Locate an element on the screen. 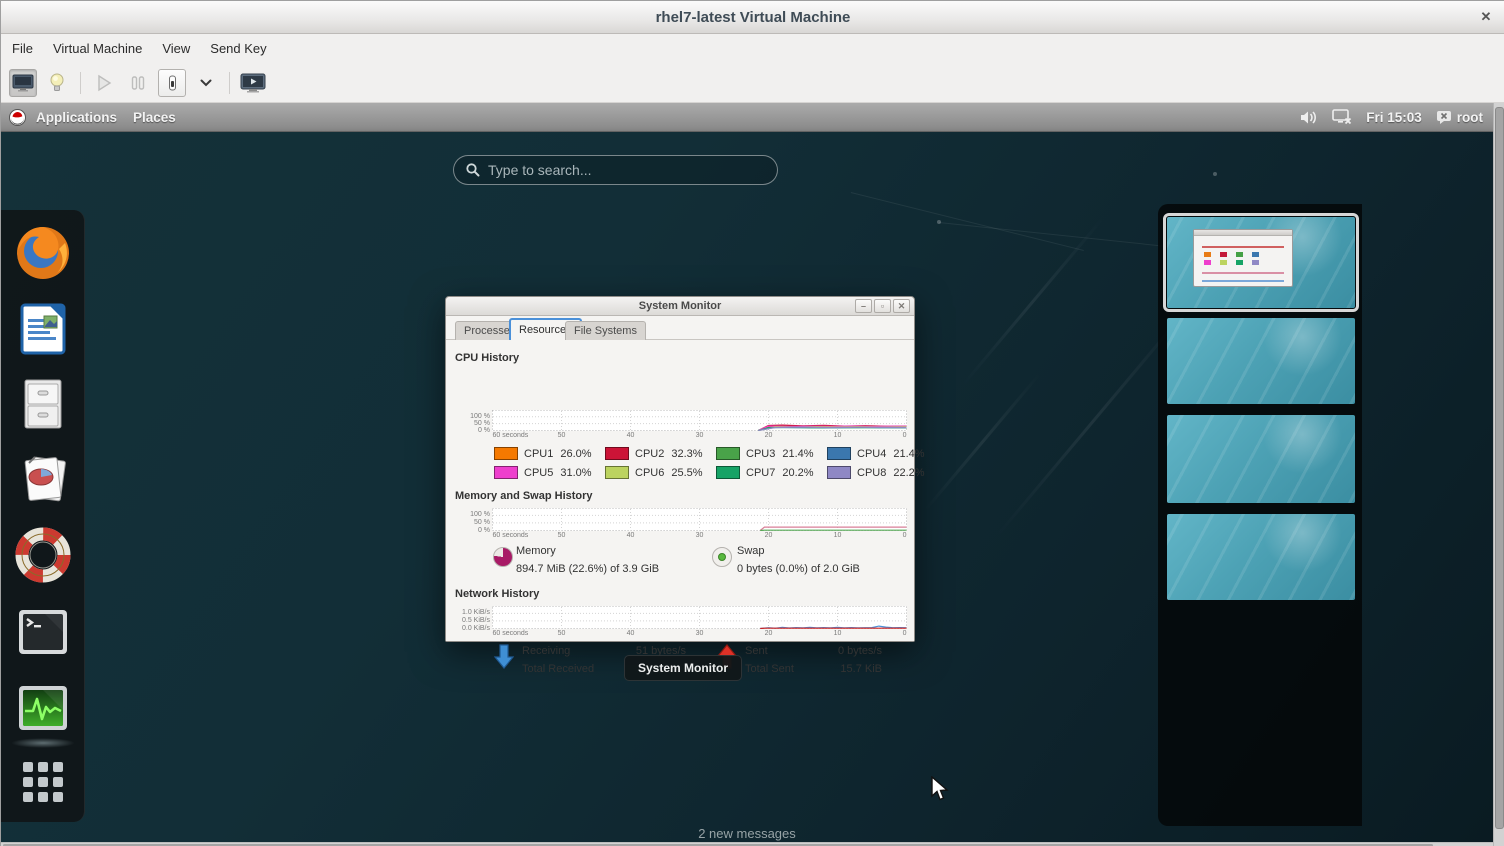  chevron-down-icon is located at coordinates (206, 82).